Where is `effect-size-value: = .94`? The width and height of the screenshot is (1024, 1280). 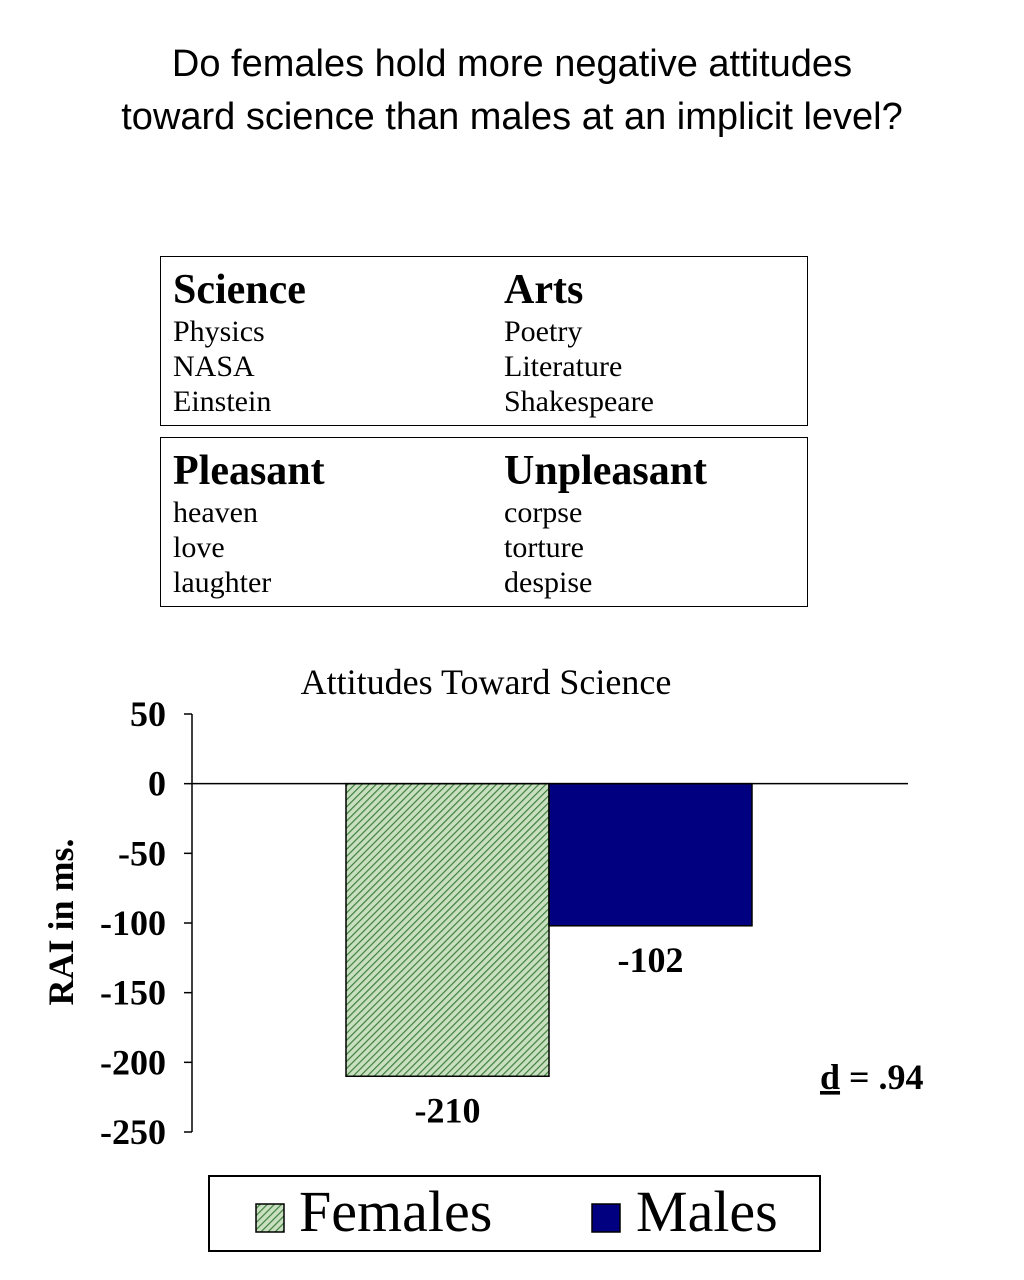
effect-size-value: = .94 is located at coordinates (882, 1077).